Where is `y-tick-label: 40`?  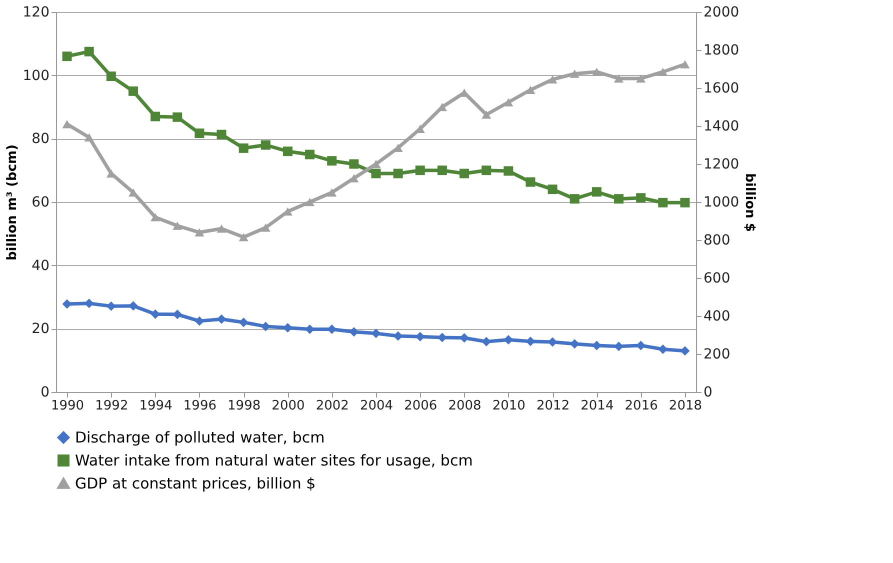
y-tick-label: 40 is located at coordinates (41, 266).